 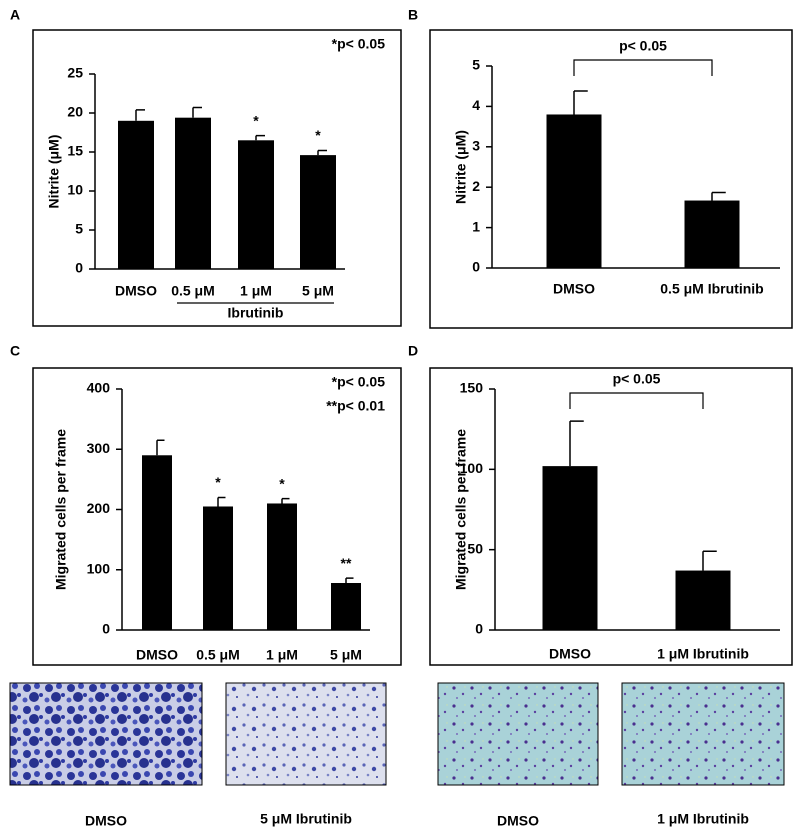 What do you see at coordinates (99, 388) in the screenshot?
I see `y-tick-label: 400` at bounding box center [99, 388].